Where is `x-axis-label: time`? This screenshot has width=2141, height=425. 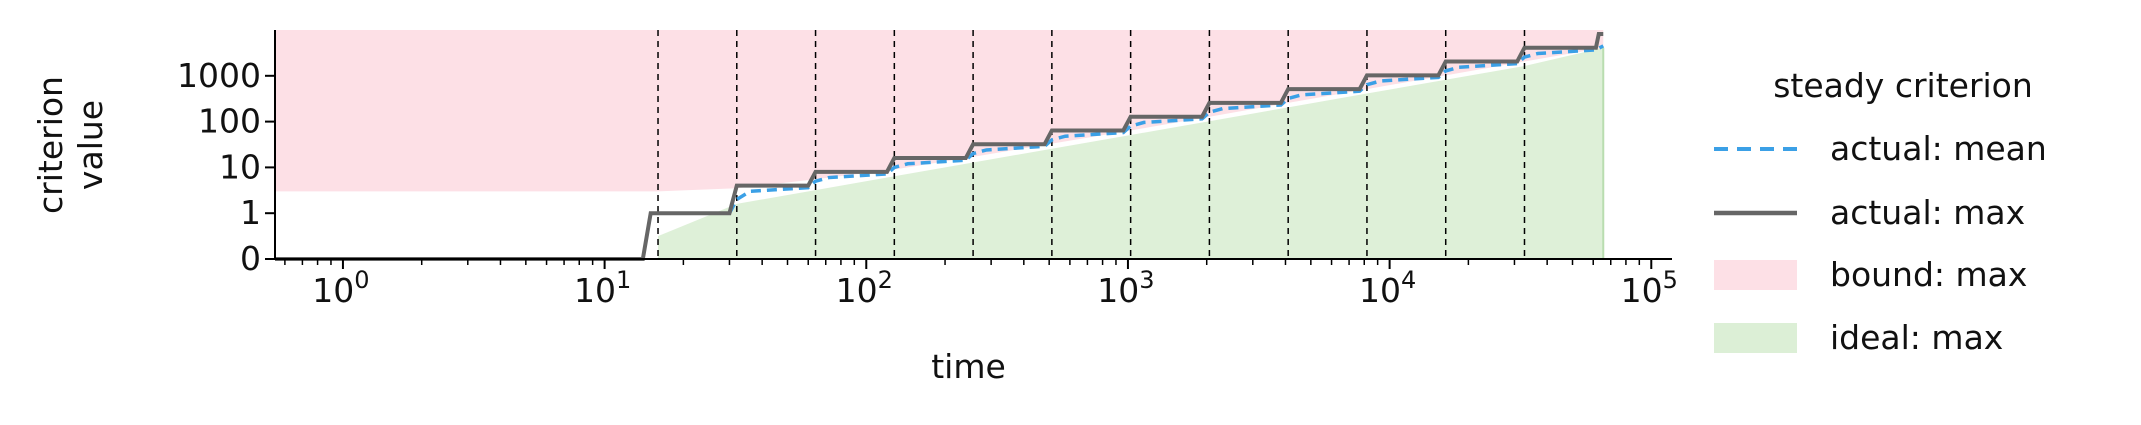 x-axis-label: time is located at coordinates (968, 366).